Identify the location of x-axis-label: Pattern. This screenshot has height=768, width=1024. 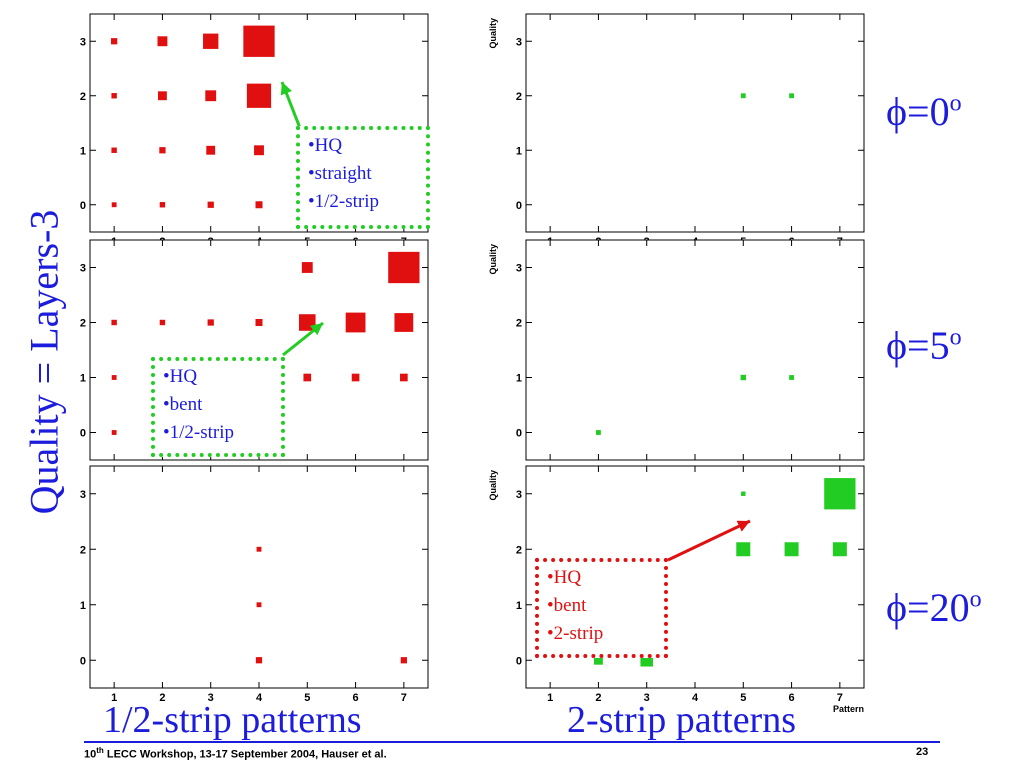
(848, 709).